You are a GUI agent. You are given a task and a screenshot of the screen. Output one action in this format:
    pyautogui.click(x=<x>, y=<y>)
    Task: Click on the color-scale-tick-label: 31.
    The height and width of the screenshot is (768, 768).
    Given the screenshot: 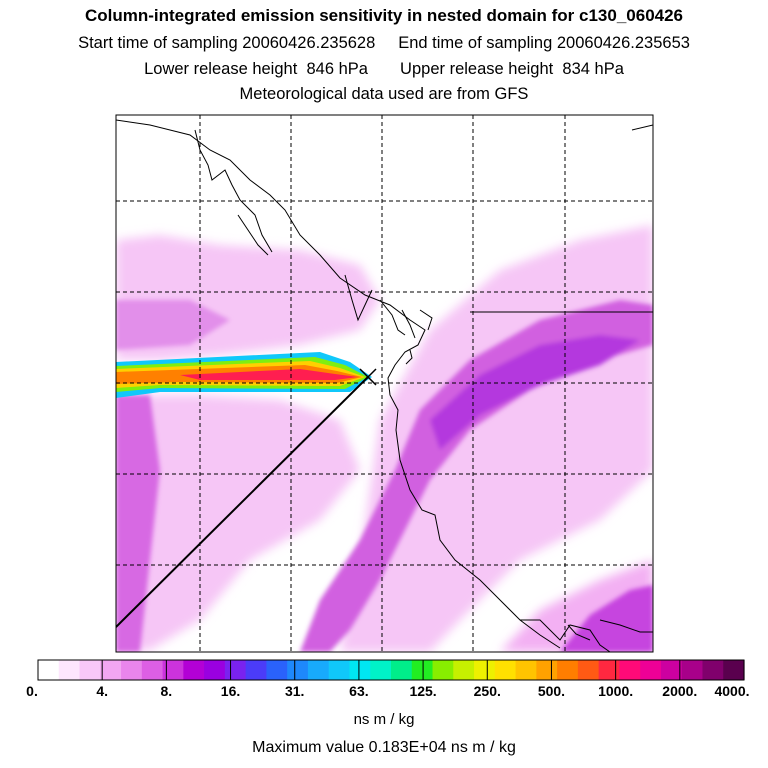 What is the action you would take?
    pyautogui.click(x=294, y=691)
    